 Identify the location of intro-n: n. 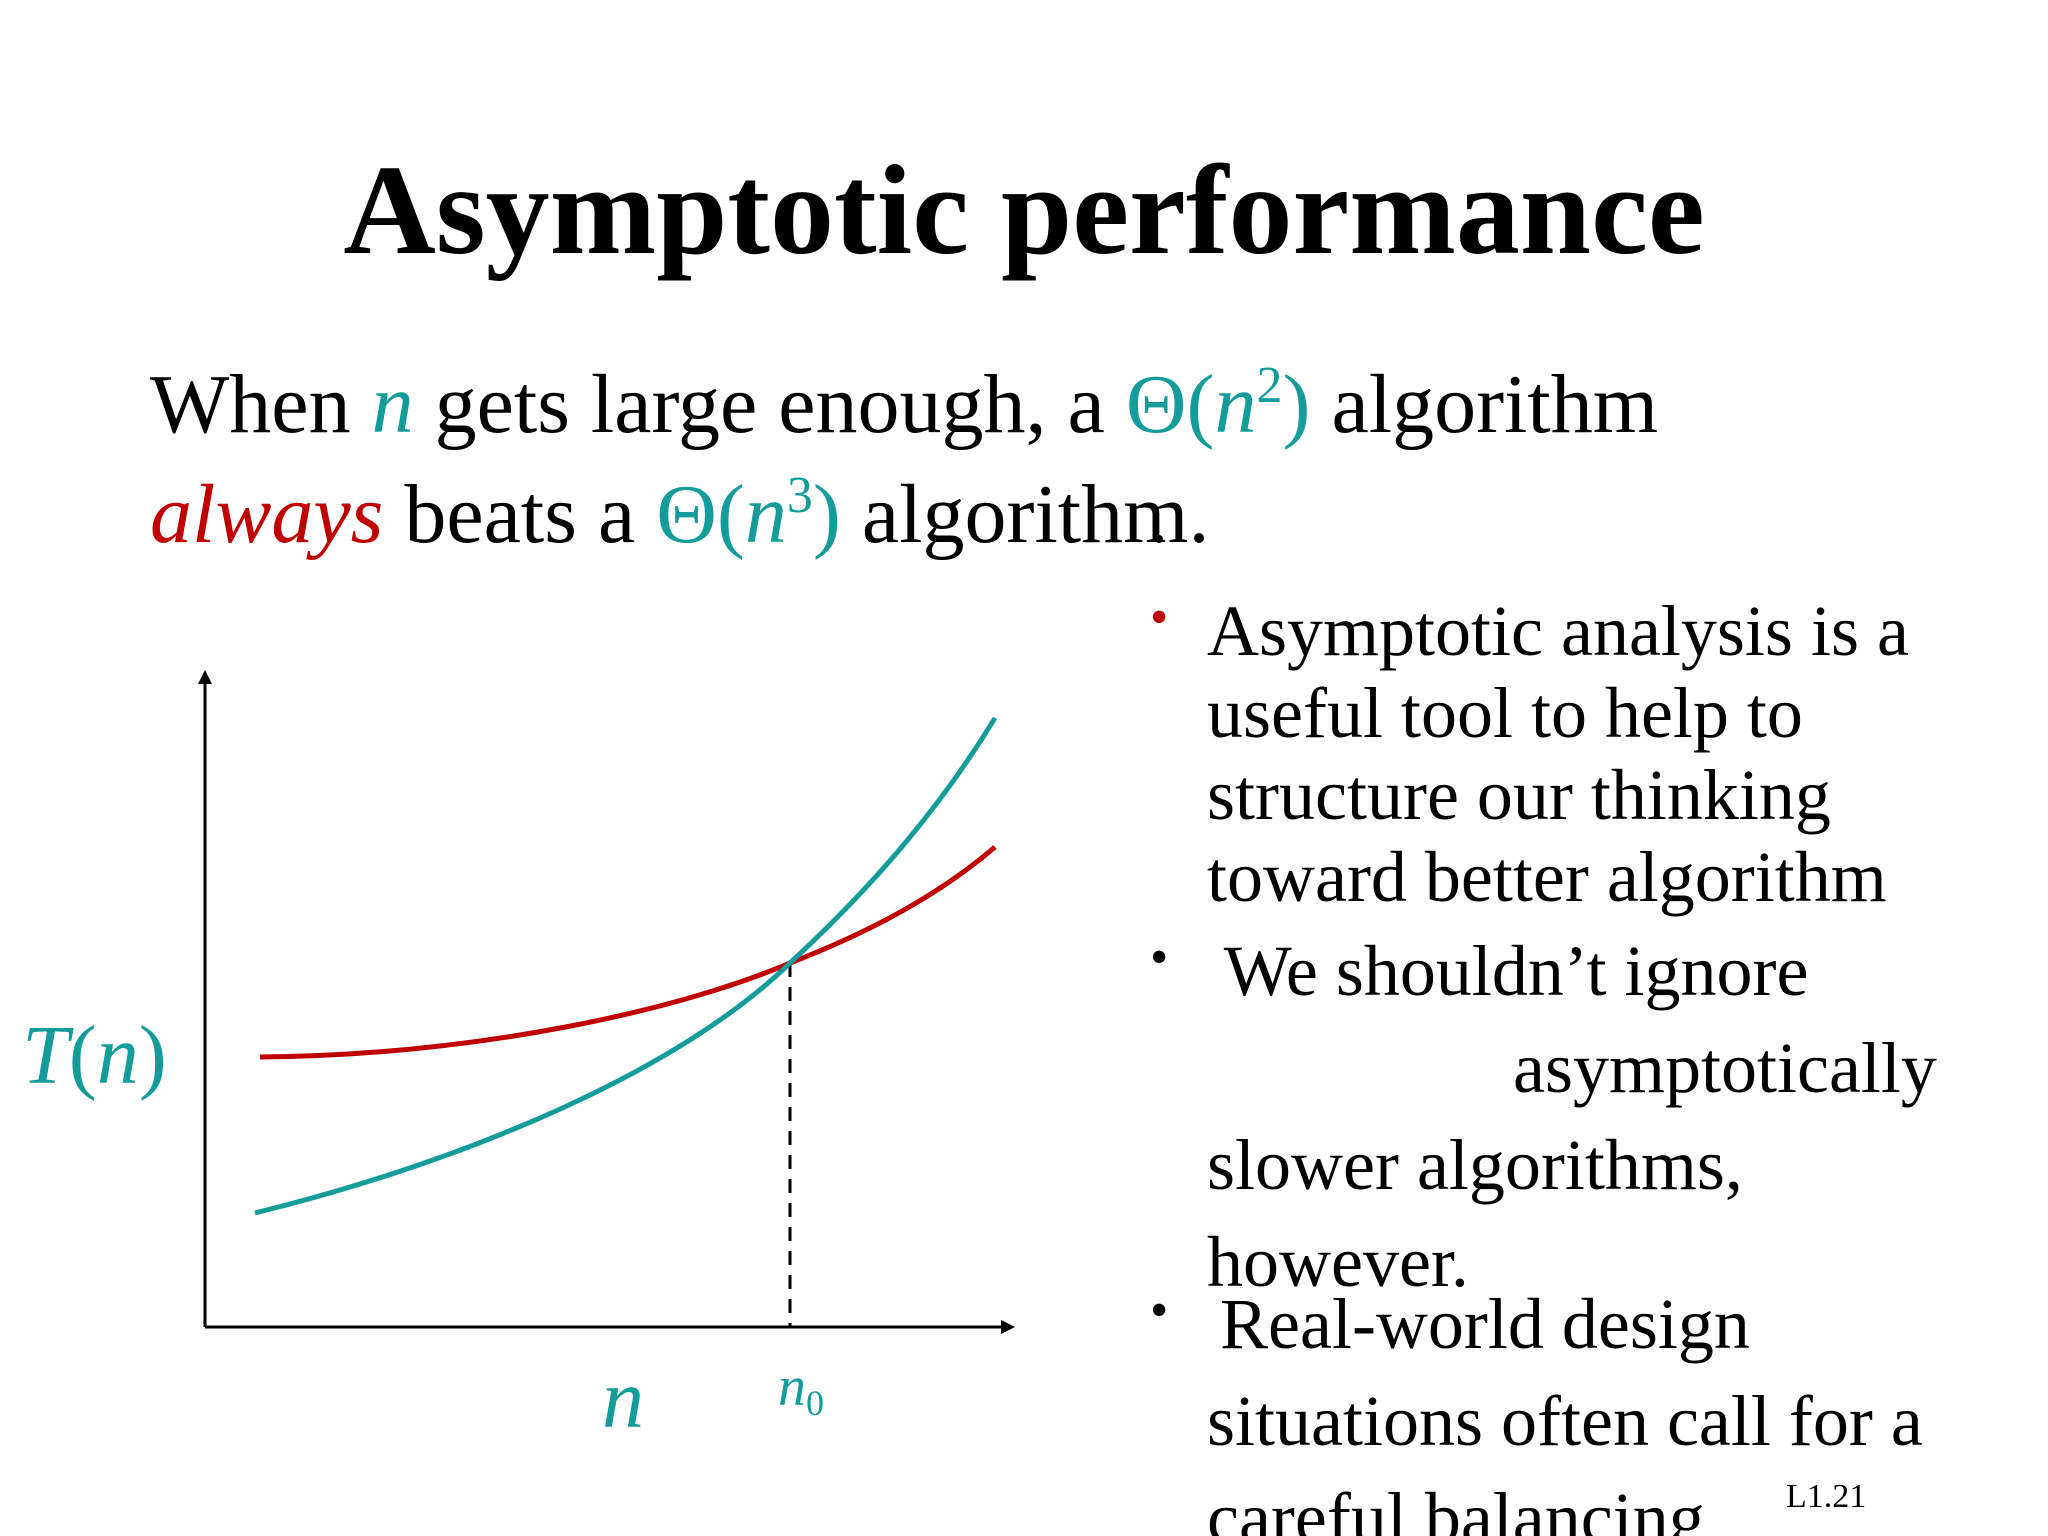
(392, 404).